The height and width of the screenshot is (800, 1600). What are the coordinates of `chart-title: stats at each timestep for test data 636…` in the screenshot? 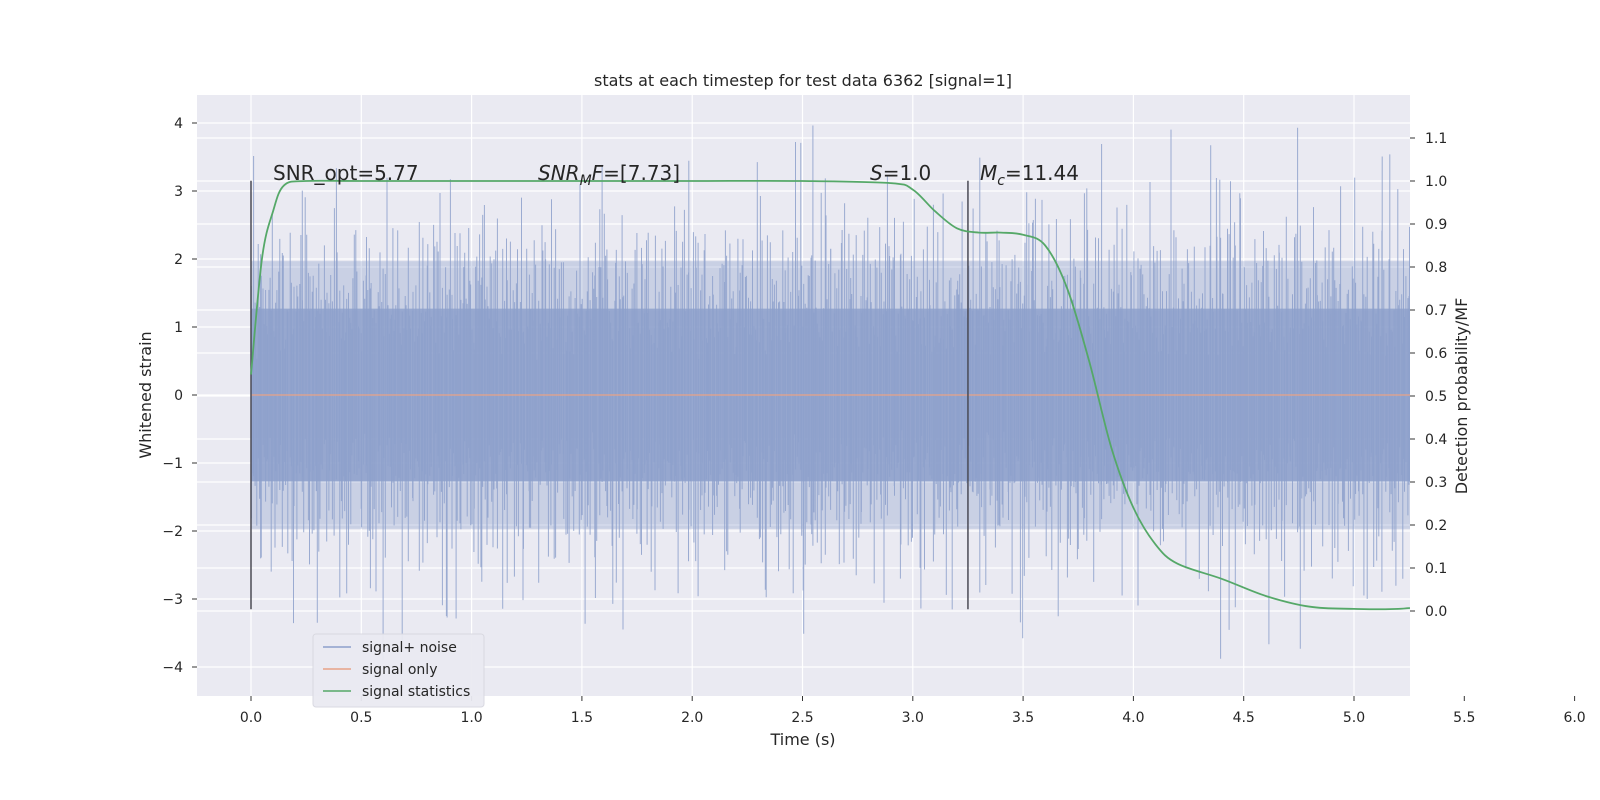 It's located at (803, 80).